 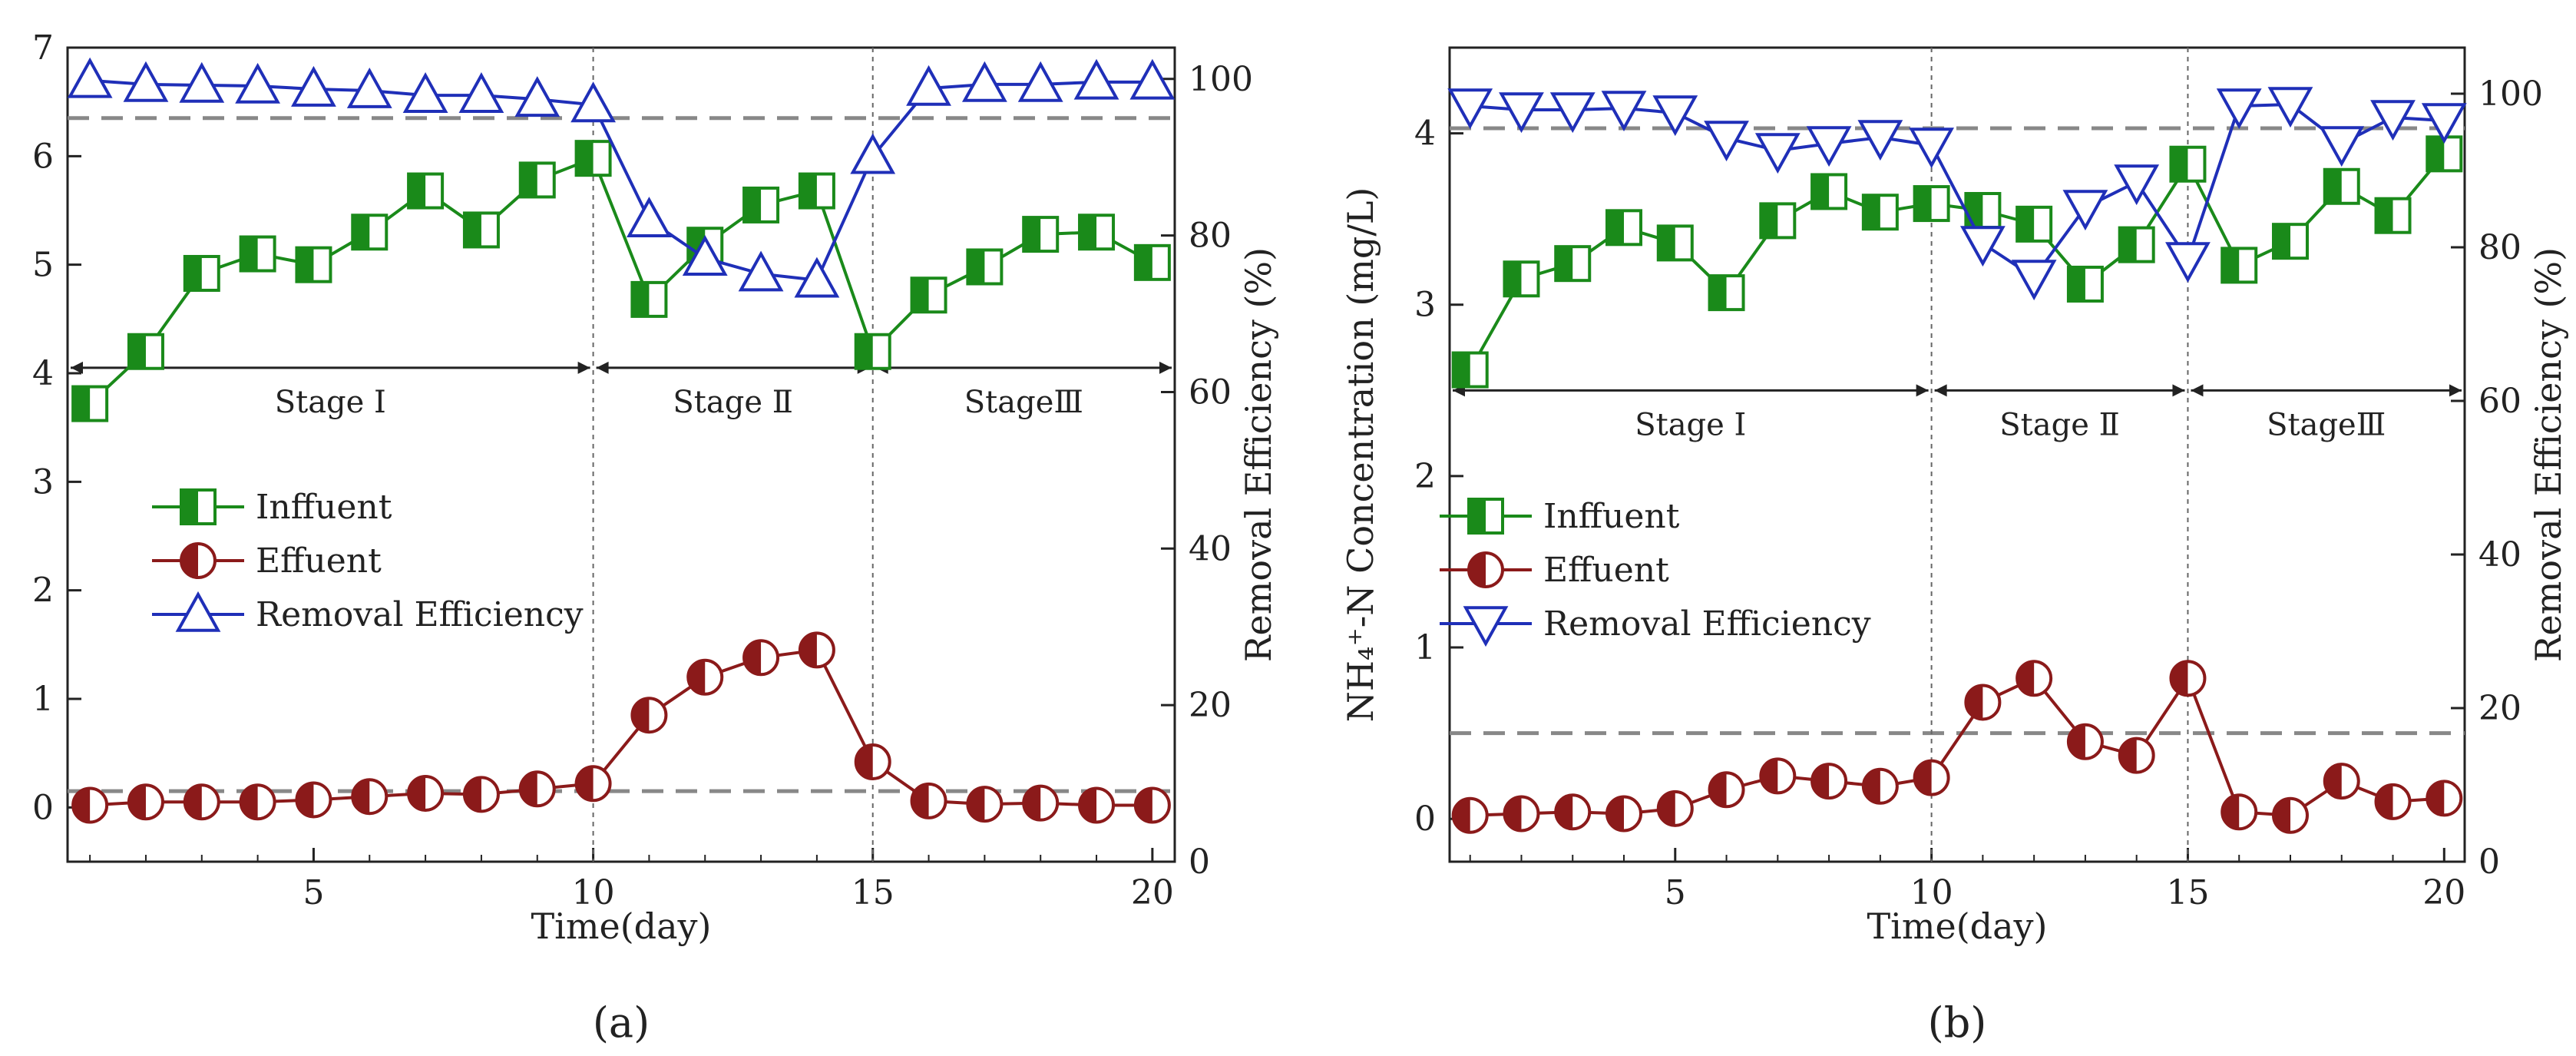 I want to click on stage-arrowhead-right, so click(x=2455, y=390).